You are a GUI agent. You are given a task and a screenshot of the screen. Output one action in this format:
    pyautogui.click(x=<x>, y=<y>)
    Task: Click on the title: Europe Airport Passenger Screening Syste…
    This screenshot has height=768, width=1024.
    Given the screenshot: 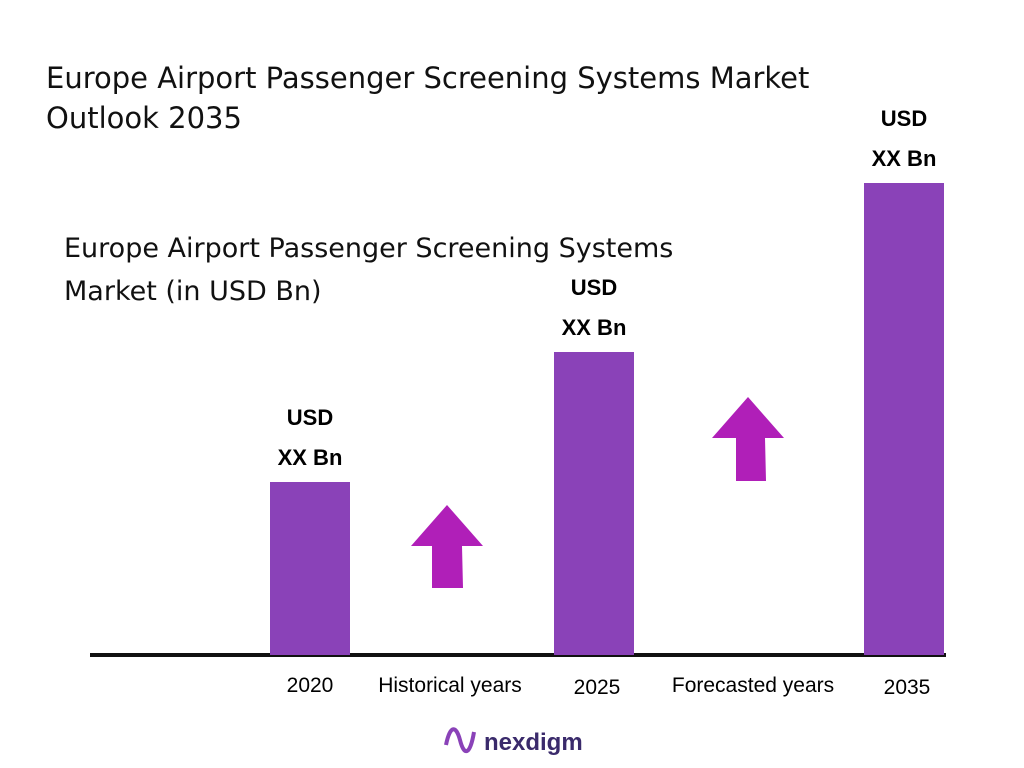 What is the action you would take?
    pyautogui.click(x=427, y=78)
    